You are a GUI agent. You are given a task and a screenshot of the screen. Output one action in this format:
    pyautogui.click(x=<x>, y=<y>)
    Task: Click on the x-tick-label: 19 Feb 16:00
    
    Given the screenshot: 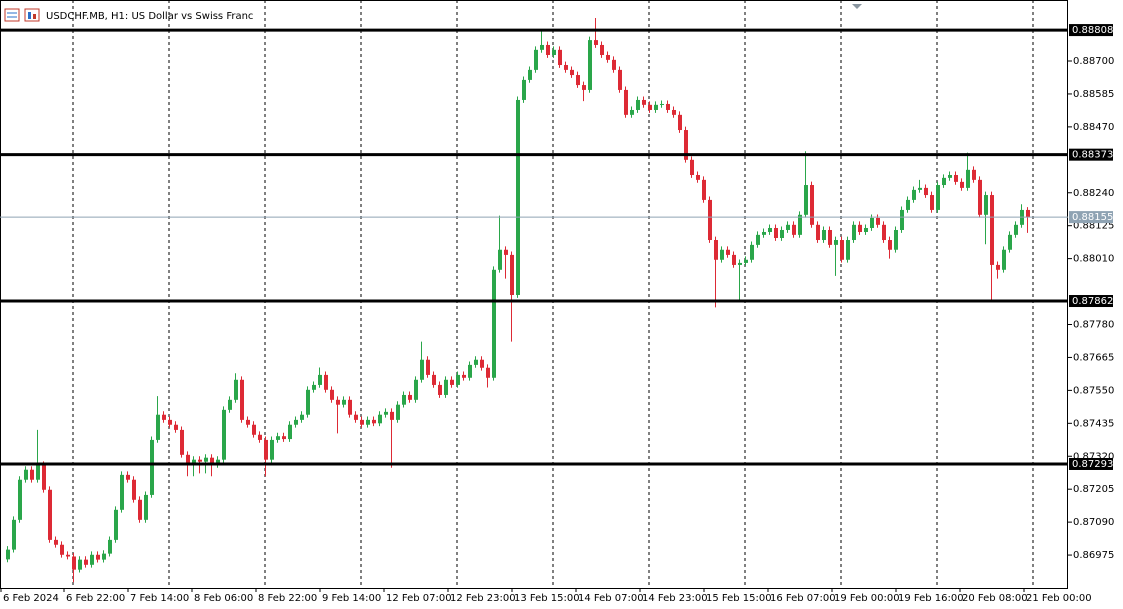 What is the action you would take?
    pyautogui.click(x=931, y=598)
    